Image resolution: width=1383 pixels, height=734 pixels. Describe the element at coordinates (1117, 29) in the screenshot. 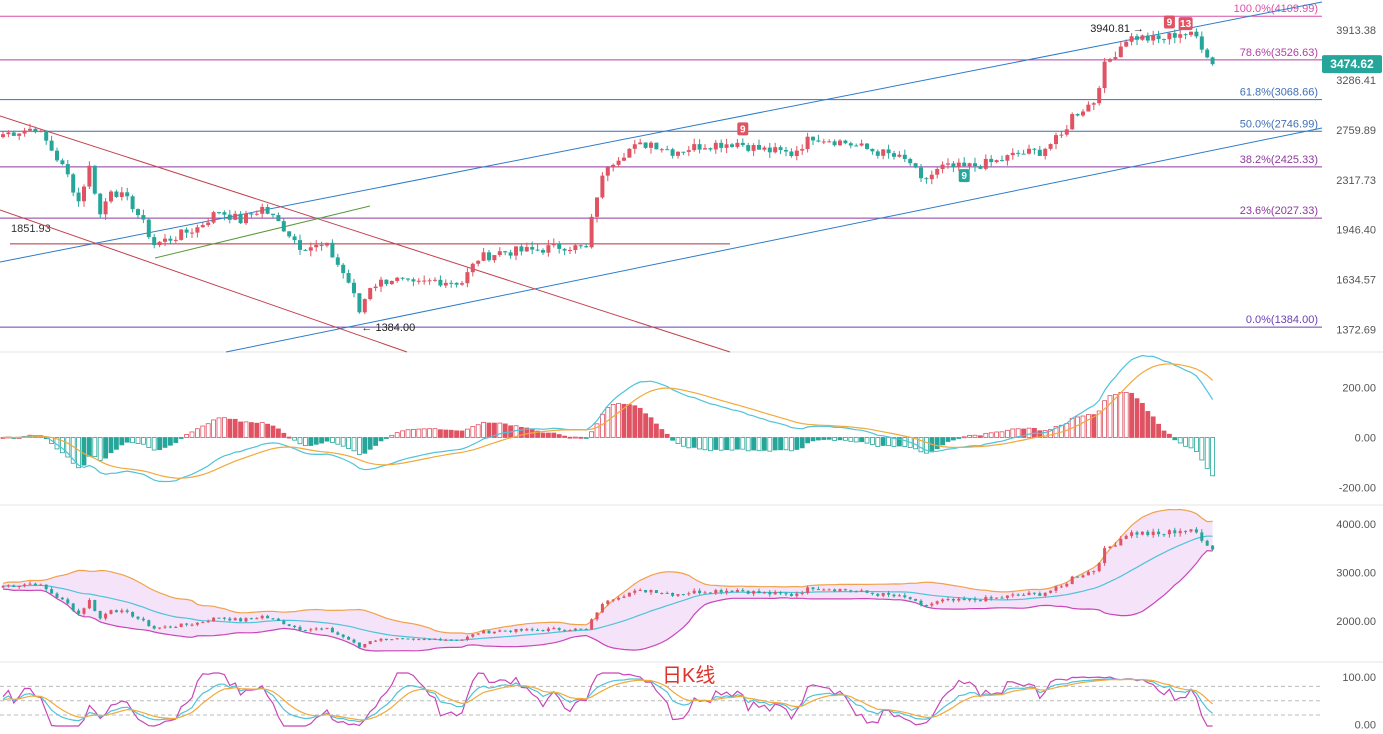

I see `swing-high-label: 3940.81 →` at that location.